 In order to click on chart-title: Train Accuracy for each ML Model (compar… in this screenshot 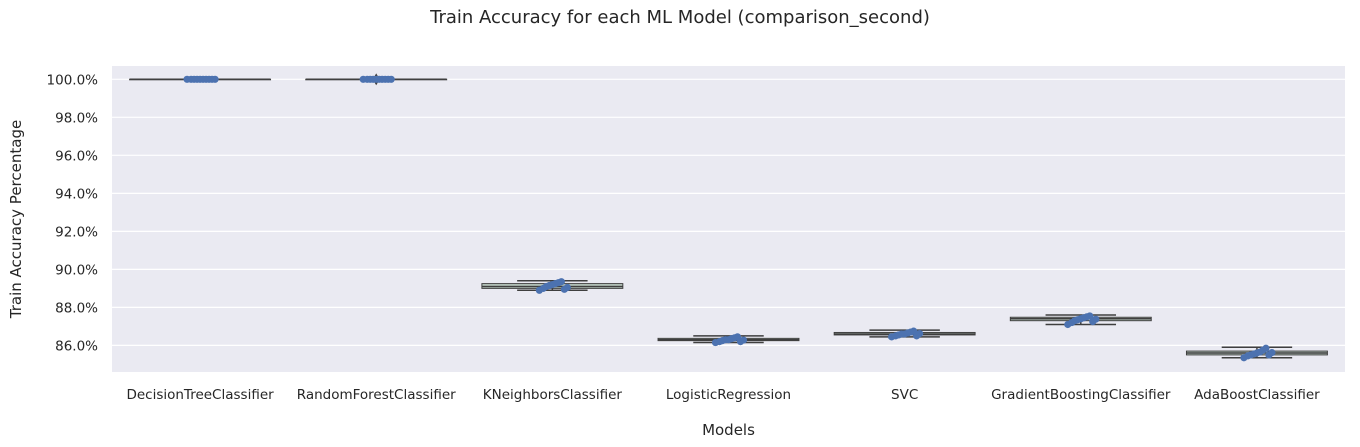, I will do `click(680, 17)`.